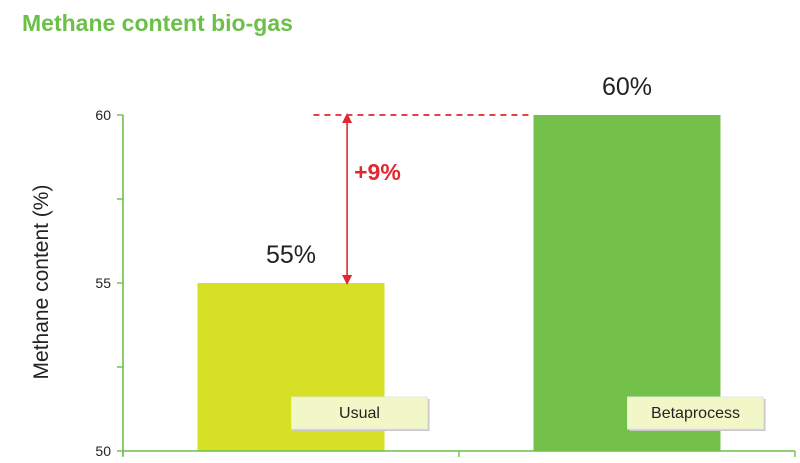 Image resolution: width=800 pixels, height=463 pixels. I want to click on chart-title: Methane content bio-gas, so click(157, 23).